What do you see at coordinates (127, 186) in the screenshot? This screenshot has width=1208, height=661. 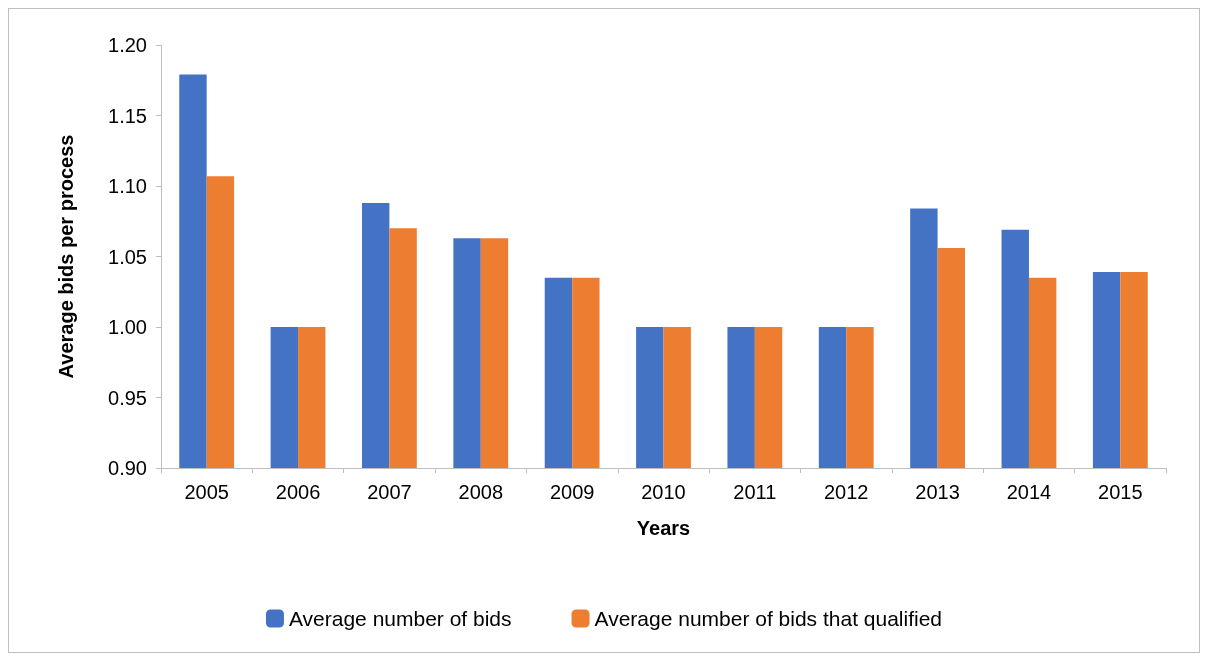 I see `y-tick-label: 1.10` at bounding box center [127, 186].